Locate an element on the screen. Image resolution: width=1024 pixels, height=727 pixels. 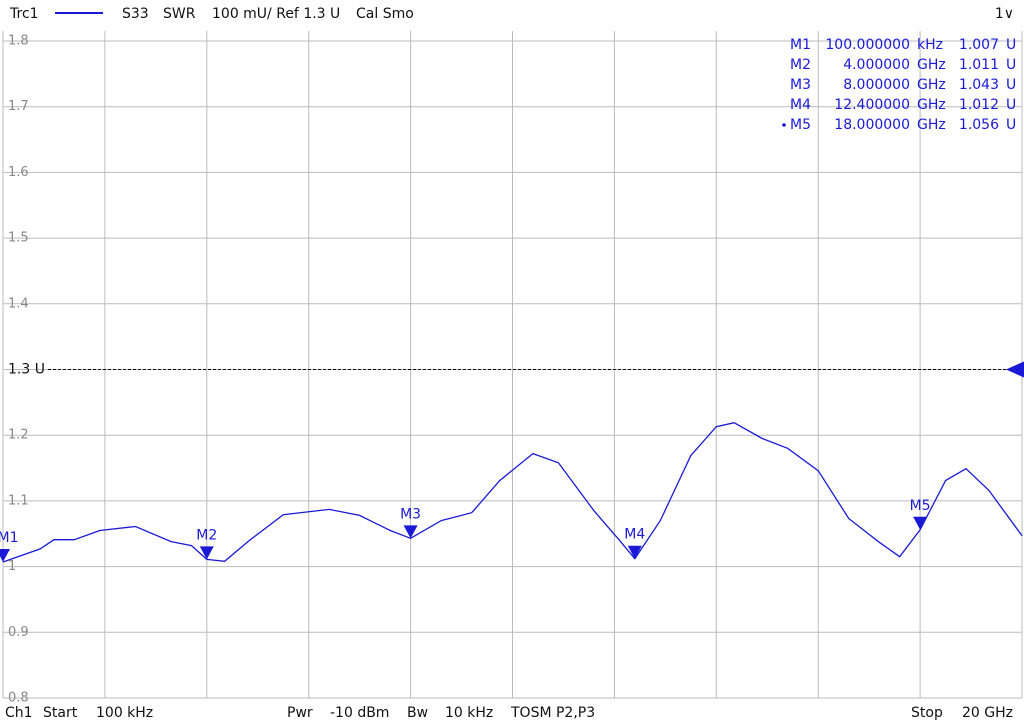
bw: 10 kHz is located at coordinates (469, 713).